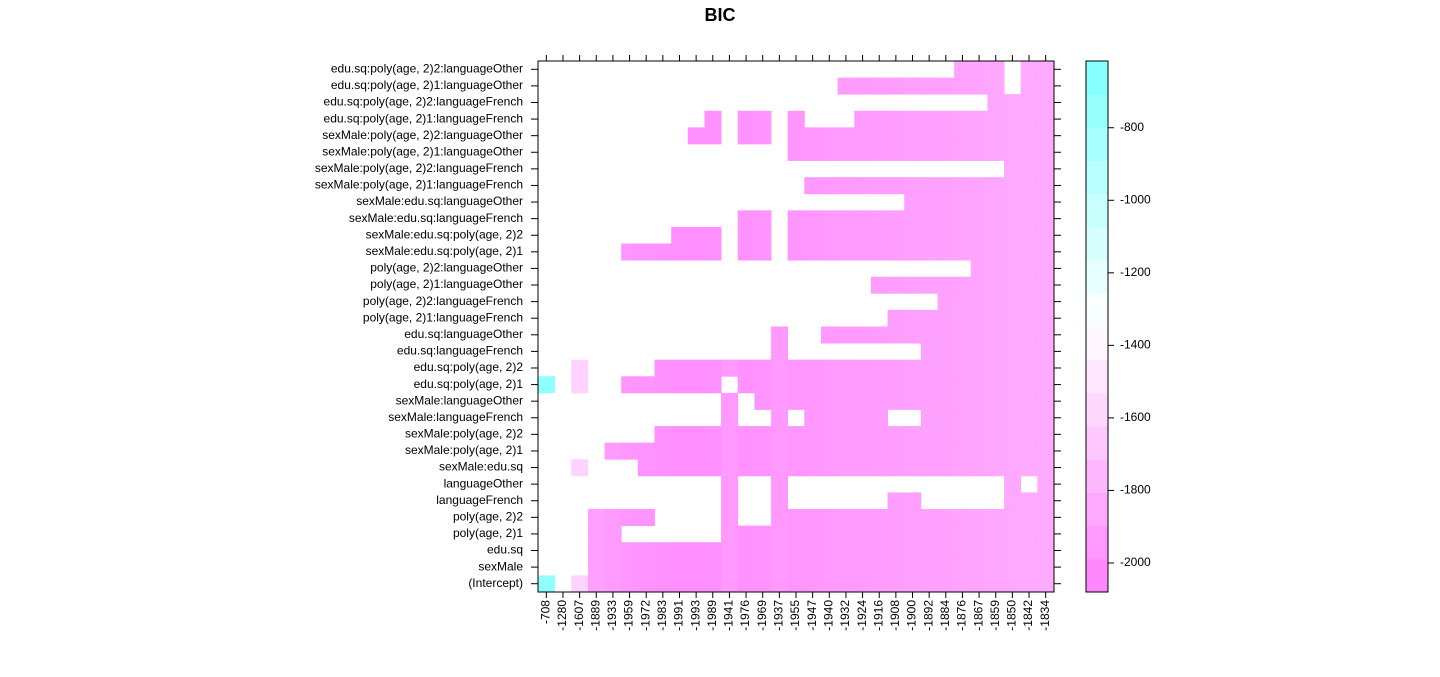 Image resolution: width=1440 pixels, height=677 pixels. What do you see at coordinates (779, 615) in the screenshot?
I see `x-tick-label: -1937` at bounding box center [779, 615].